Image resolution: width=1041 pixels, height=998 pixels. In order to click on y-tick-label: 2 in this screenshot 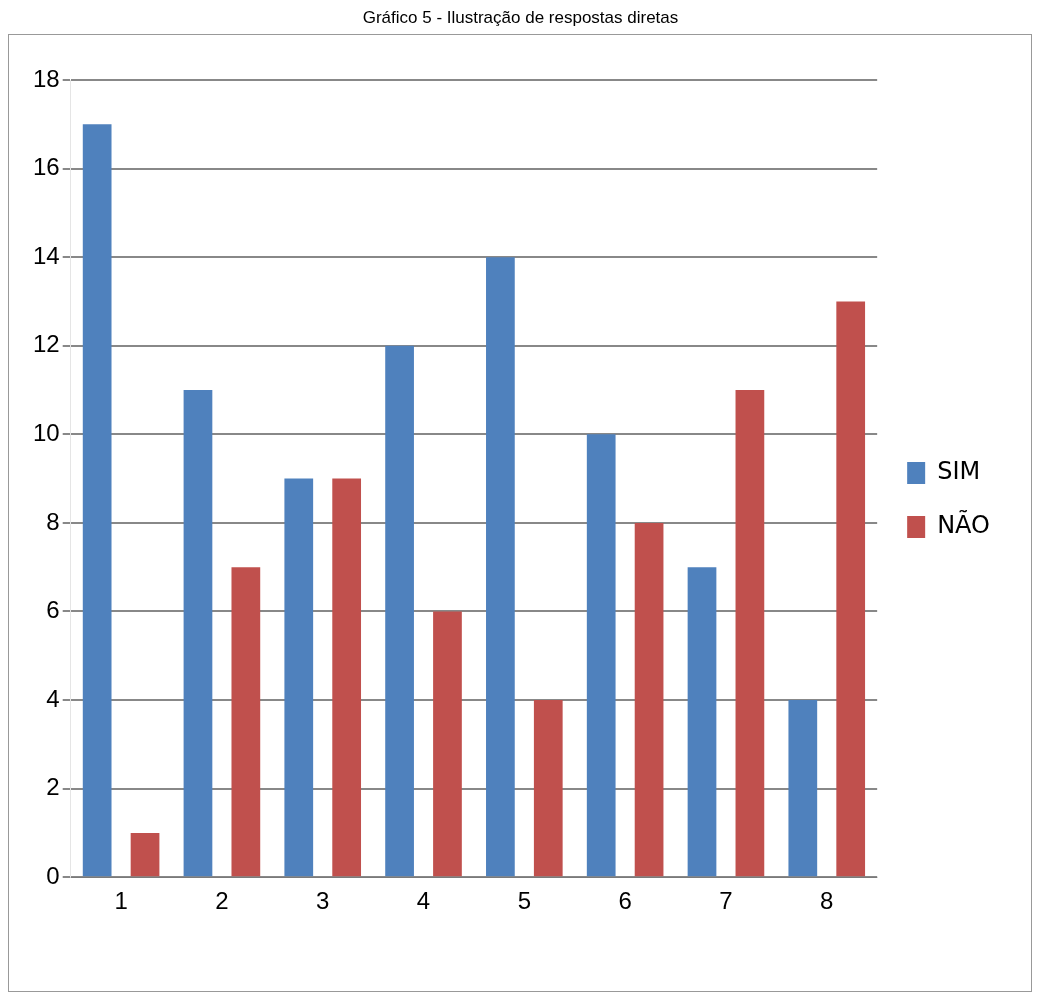, I will do `click(53, 787)`.